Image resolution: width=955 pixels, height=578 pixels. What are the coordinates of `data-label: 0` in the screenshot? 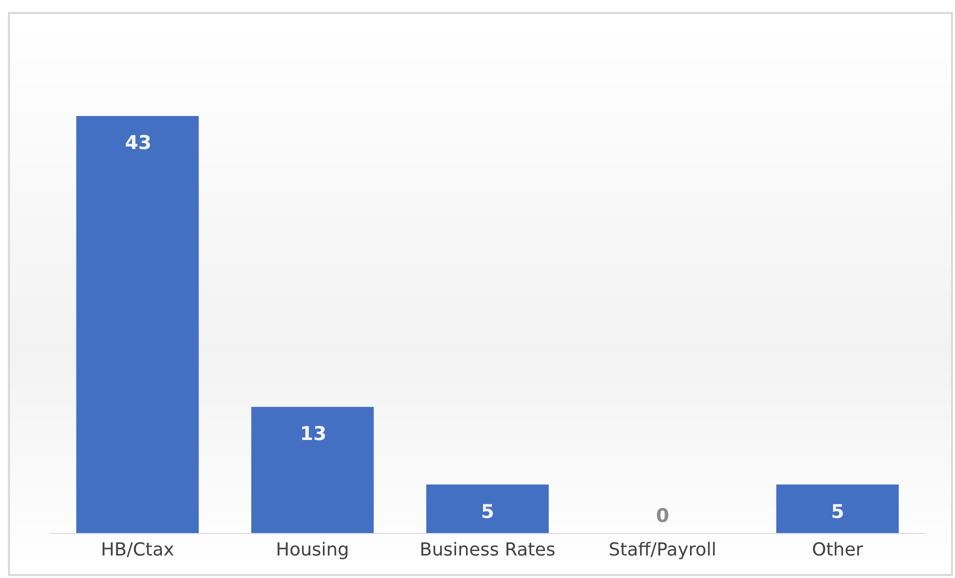 It's located at (663, 516).